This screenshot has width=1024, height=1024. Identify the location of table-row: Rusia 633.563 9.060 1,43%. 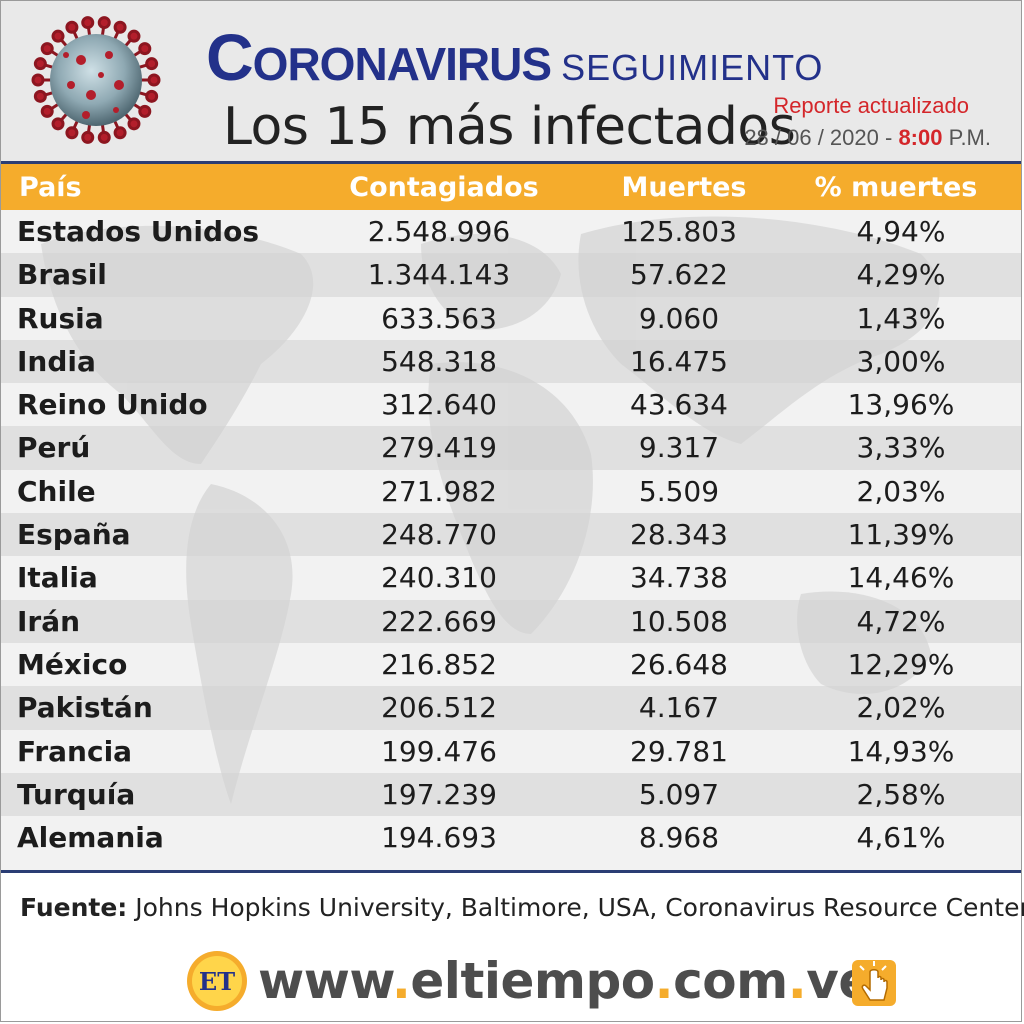
(511, 318).